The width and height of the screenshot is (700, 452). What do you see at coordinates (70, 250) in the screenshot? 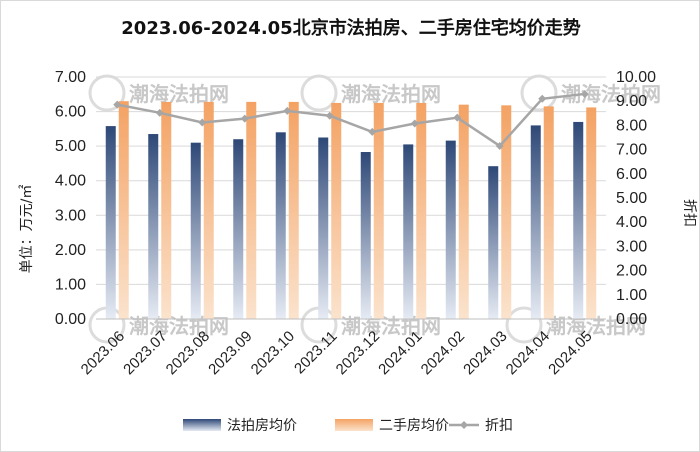
I see `y-tick-label: 2.00` at bounding box center [70, 250].